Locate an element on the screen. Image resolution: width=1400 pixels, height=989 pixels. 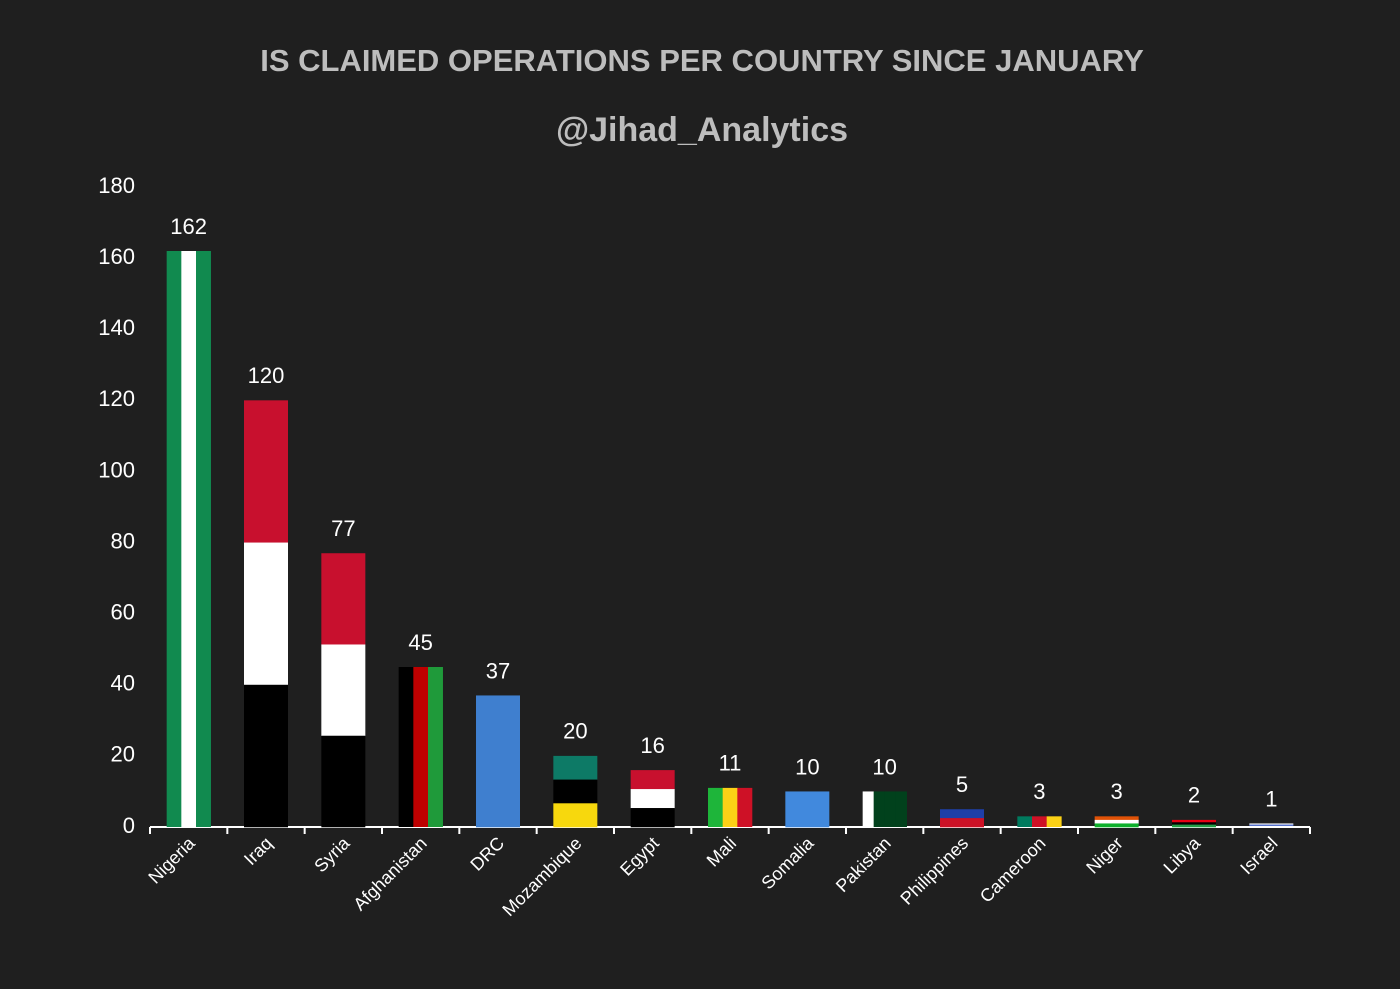
y-tick-label: 180 is located at coordinates (116, 185).